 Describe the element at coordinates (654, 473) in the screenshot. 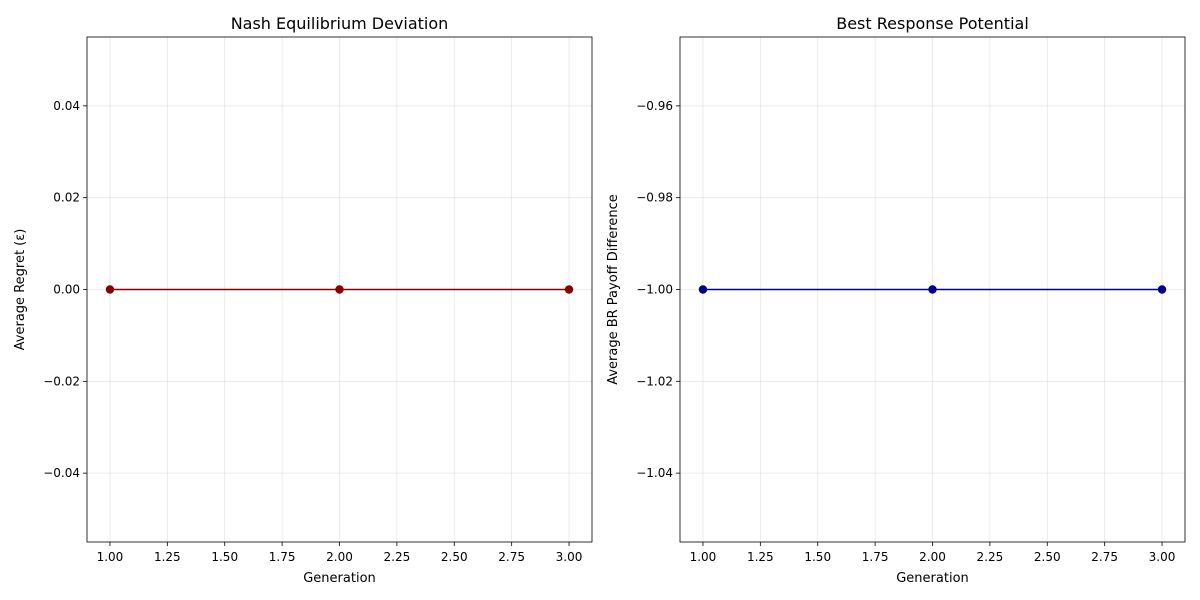

I see `y-tick-label: −1.04` at that location.